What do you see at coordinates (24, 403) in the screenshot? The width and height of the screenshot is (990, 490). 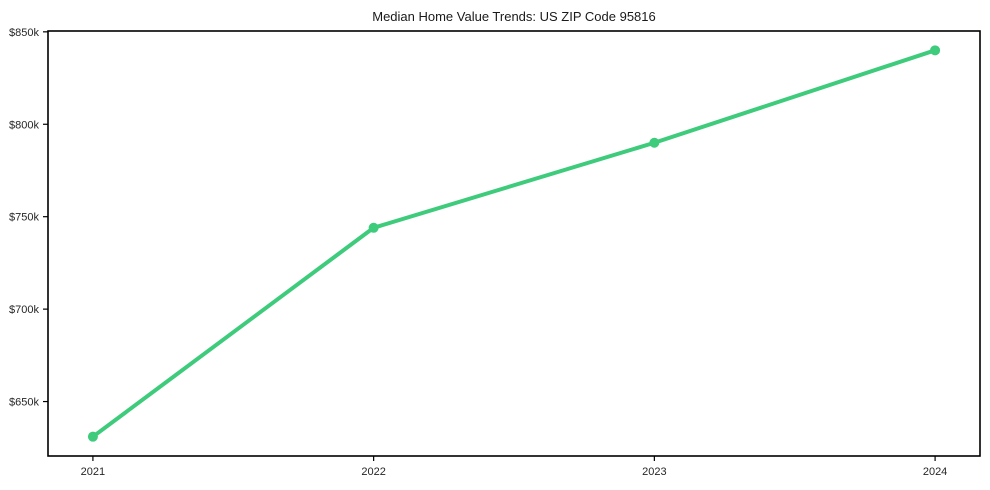 I see `y-tick-label: $650k` at bounding box center [24, 403].